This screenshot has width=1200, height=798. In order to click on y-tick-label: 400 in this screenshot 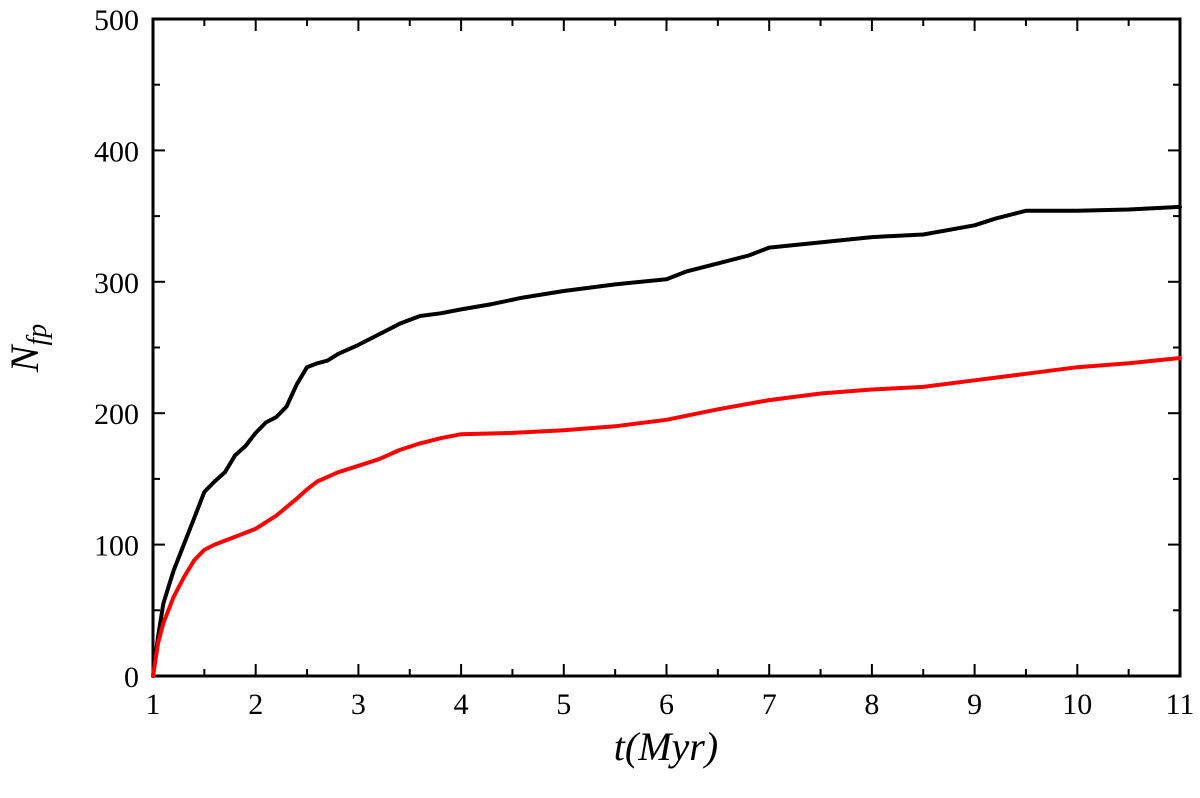, I will do `click(116, 151)`.